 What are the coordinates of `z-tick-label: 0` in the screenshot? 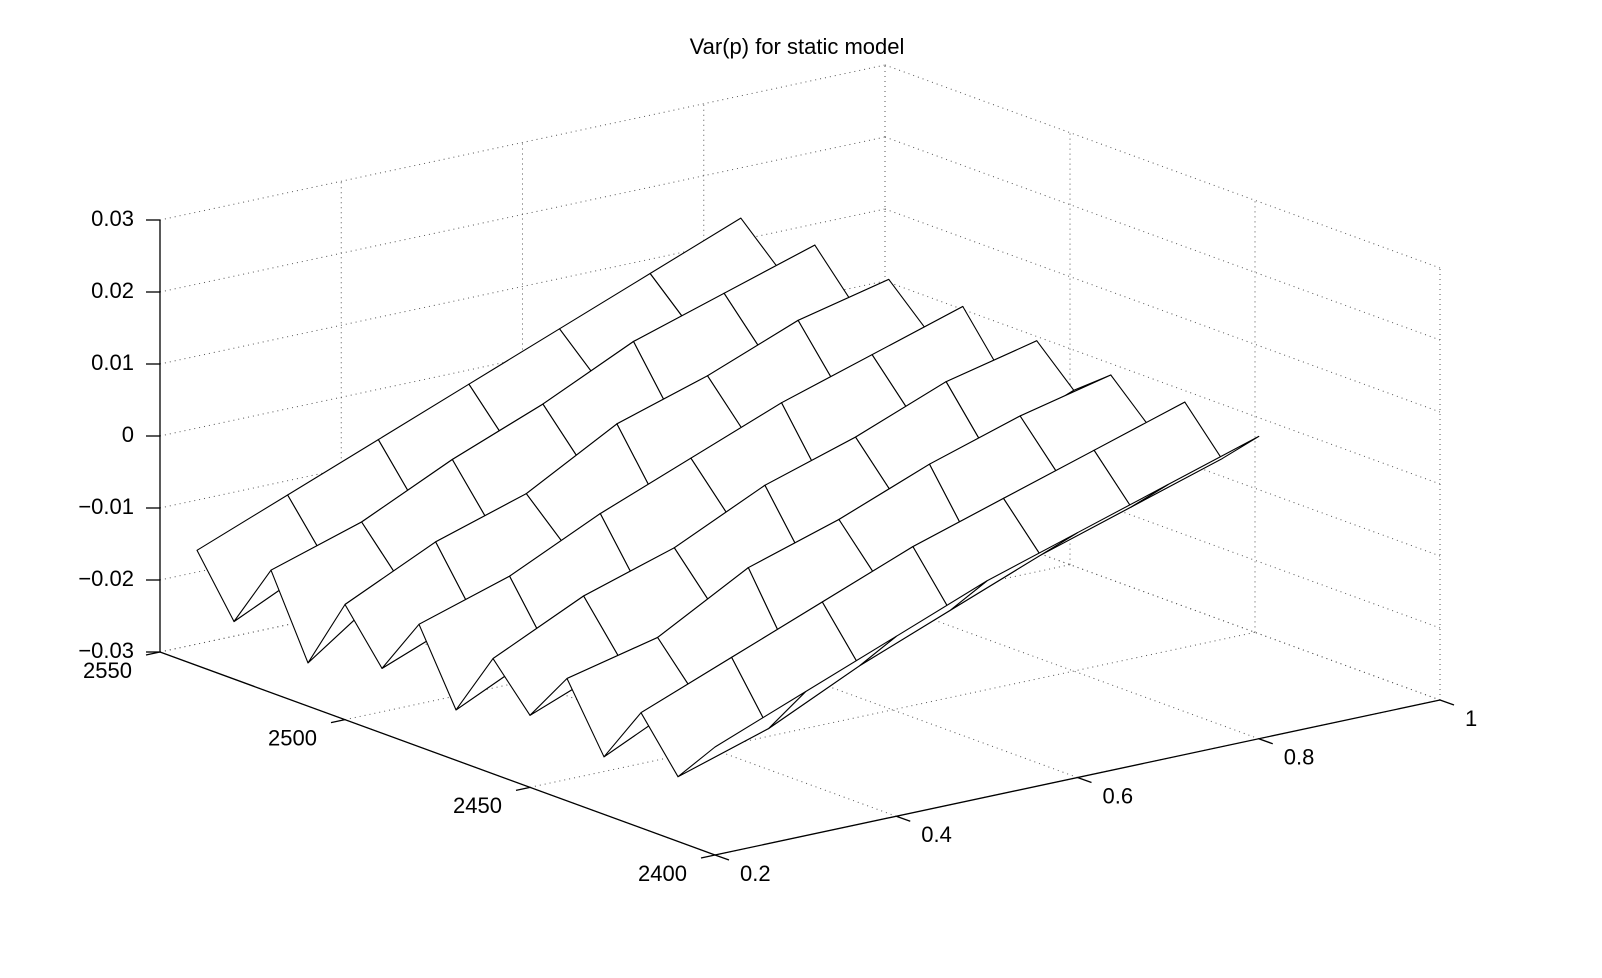 It's located at (128, 434).